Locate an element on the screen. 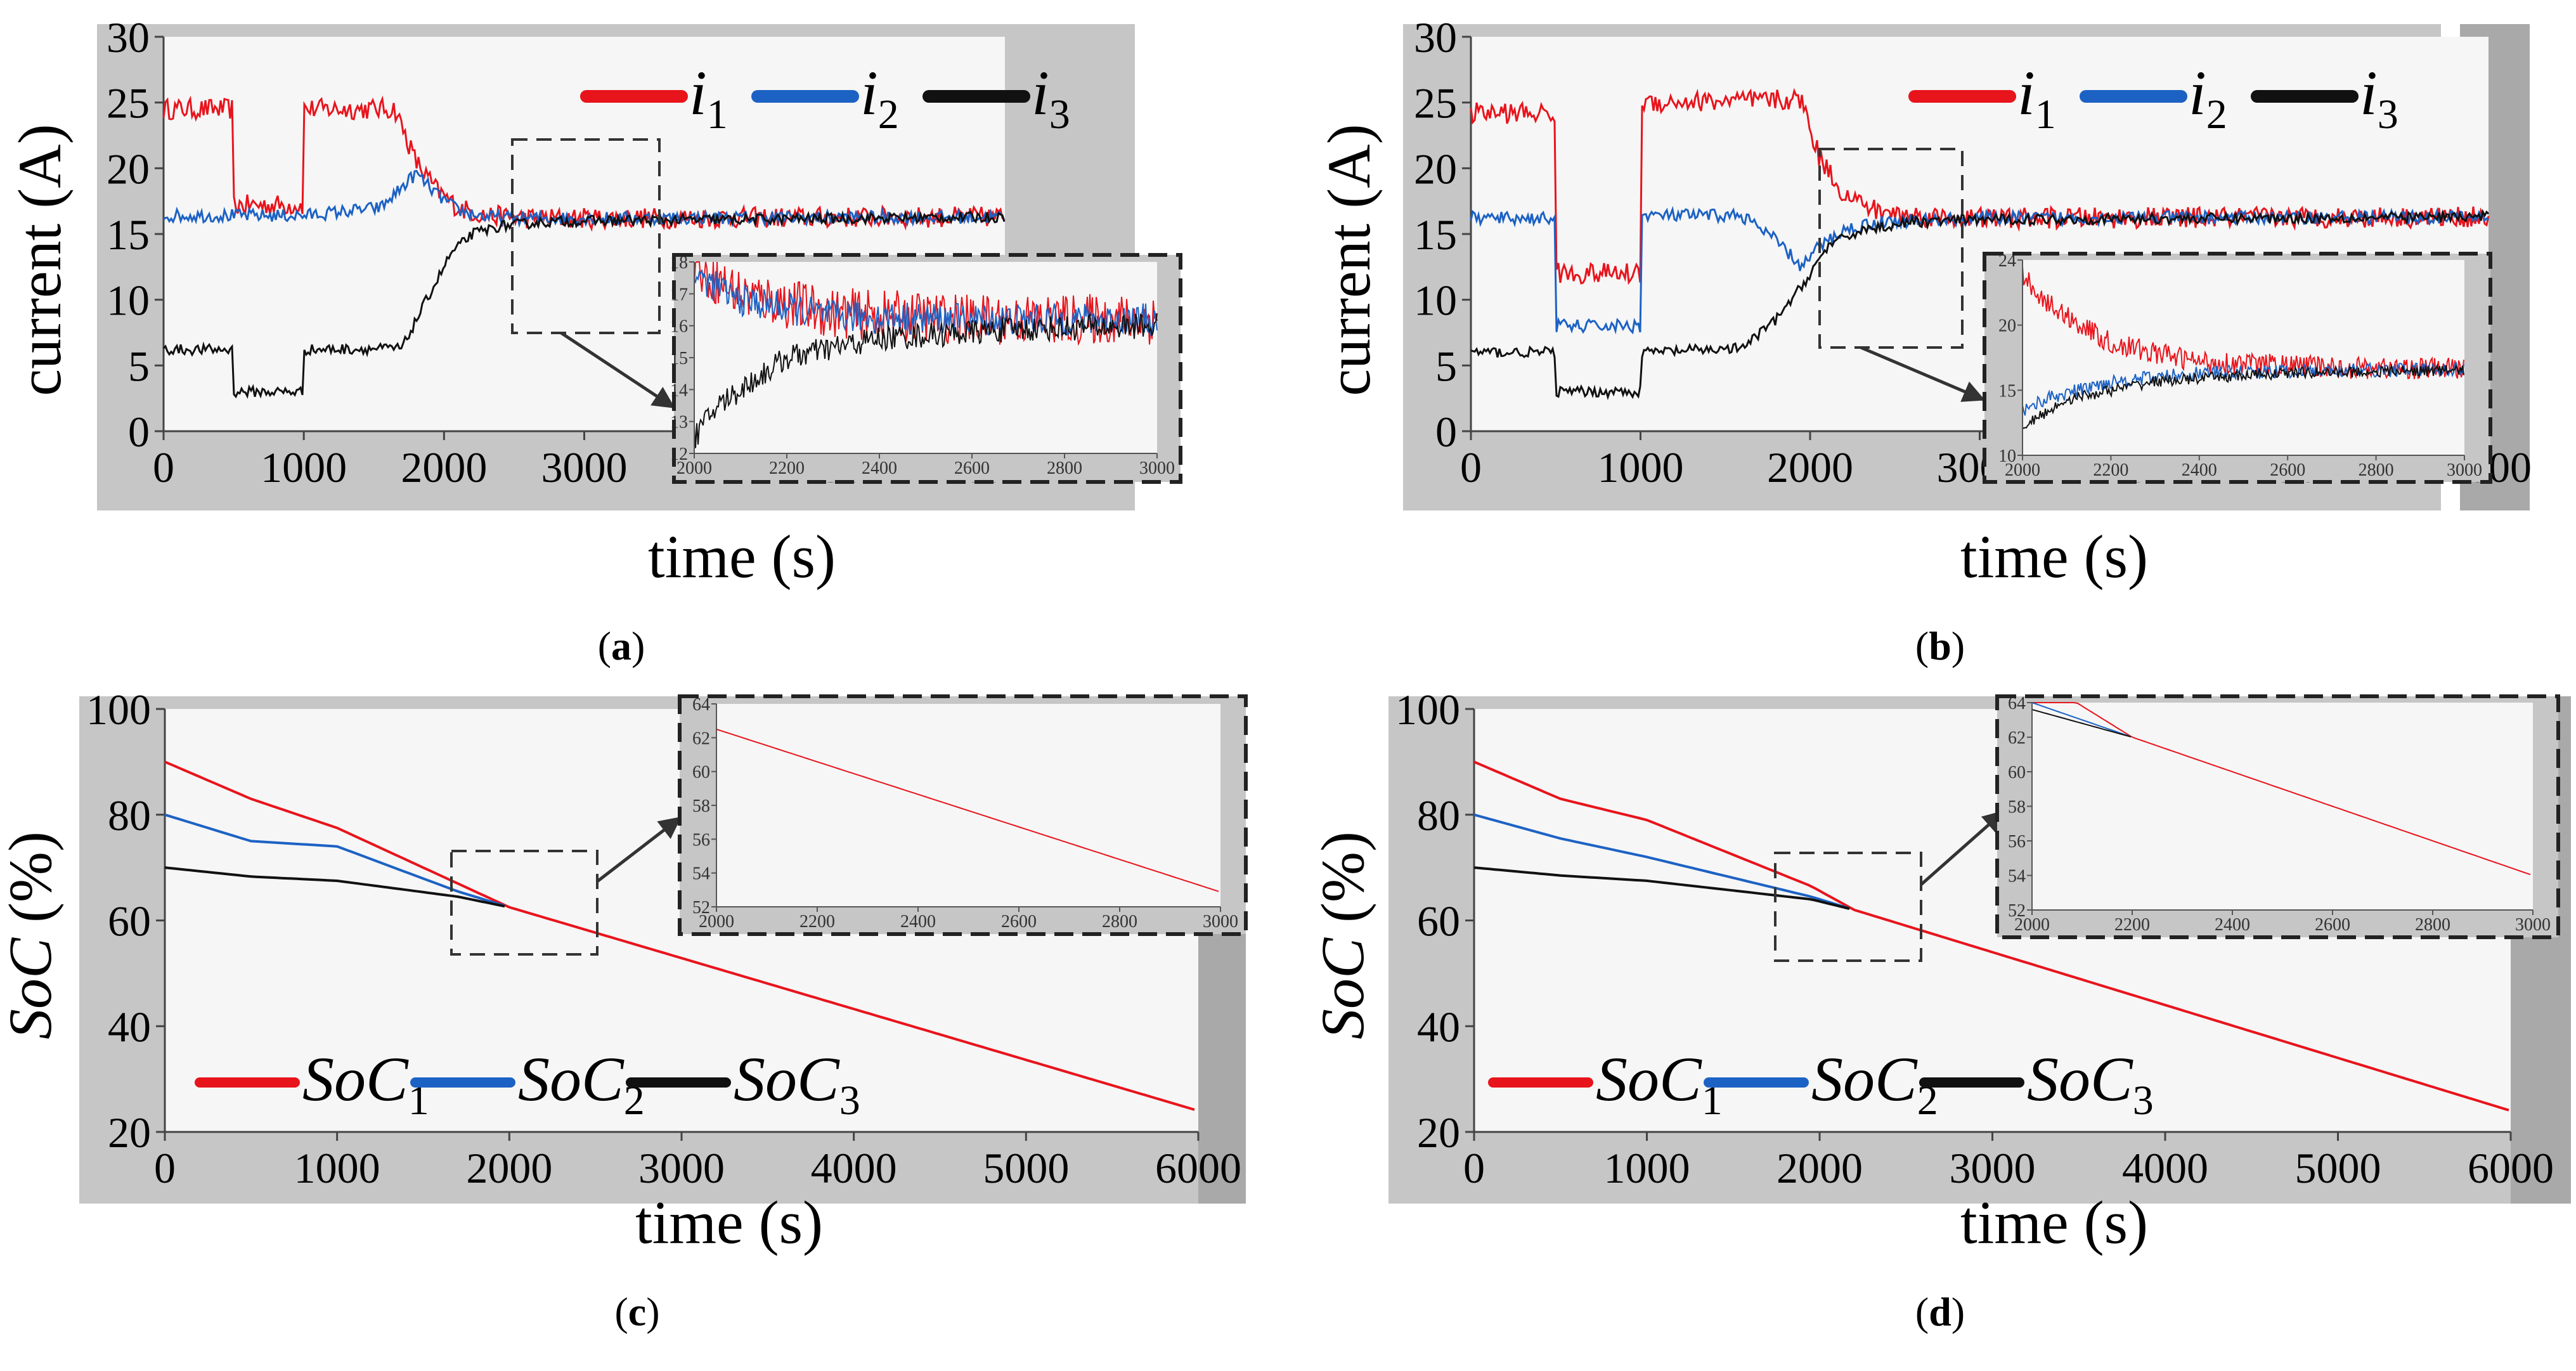  y-tick-label: 25 is located at coordinates (128, 103).